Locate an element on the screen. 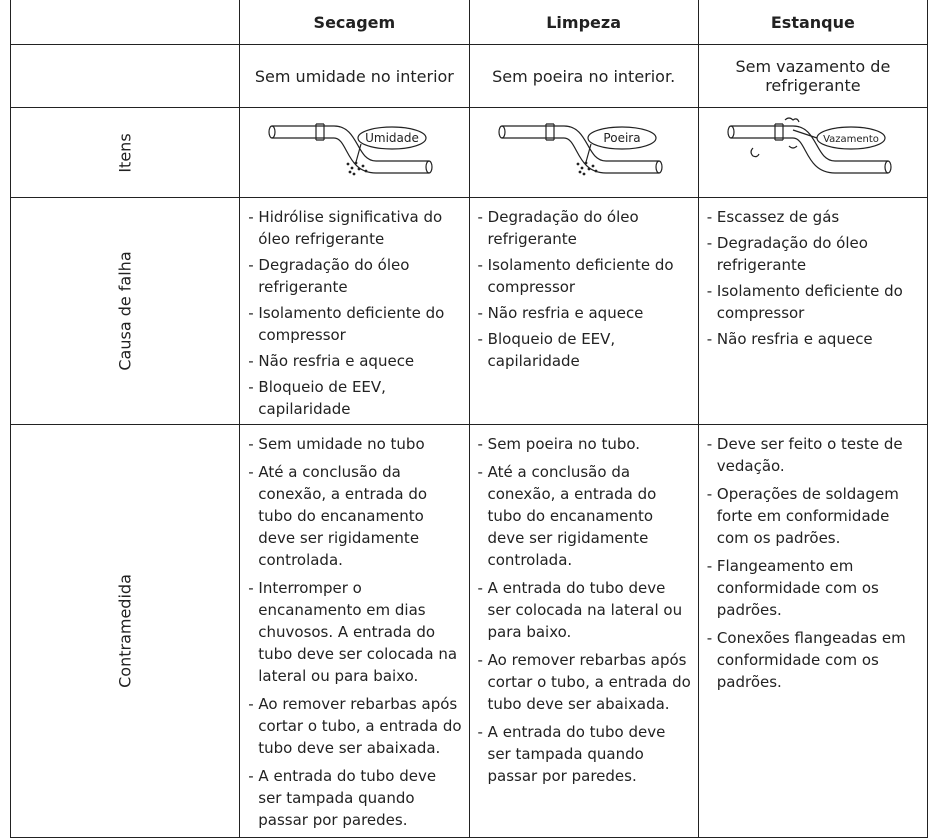  callout-label: Poeira is located at coordinates (621, 138).